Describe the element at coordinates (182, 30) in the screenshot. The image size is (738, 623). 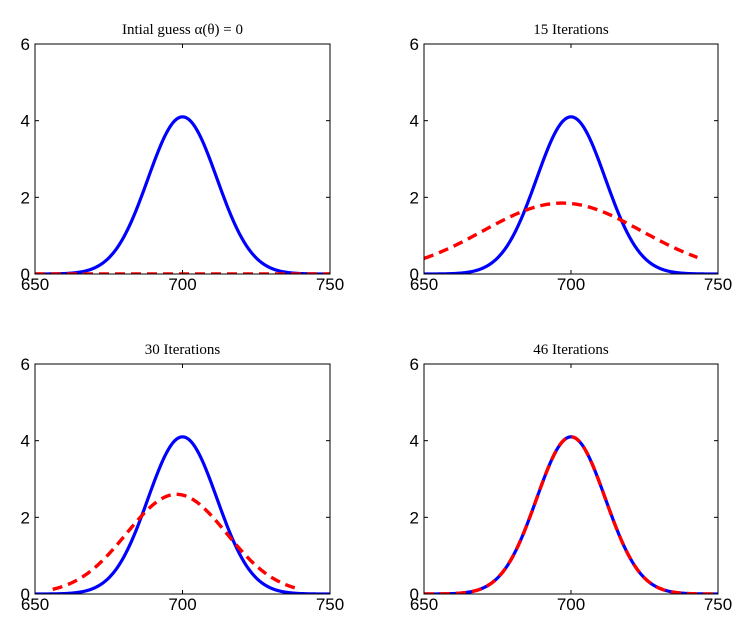
I see `chart-title: Intial guess α(θ) = 0` at that location.